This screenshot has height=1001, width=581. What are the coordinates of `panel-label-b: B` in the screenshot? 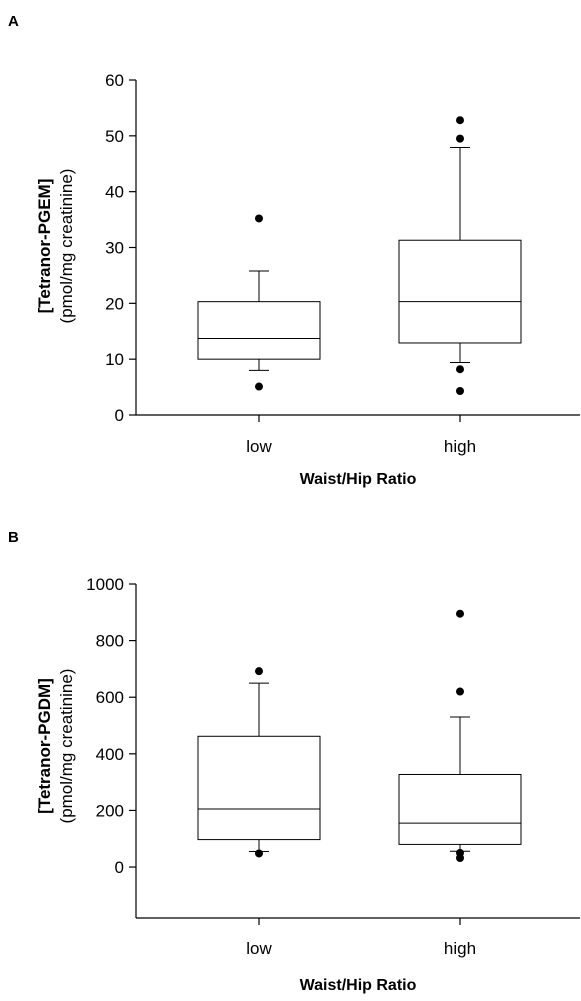 It's located at (13, 537).